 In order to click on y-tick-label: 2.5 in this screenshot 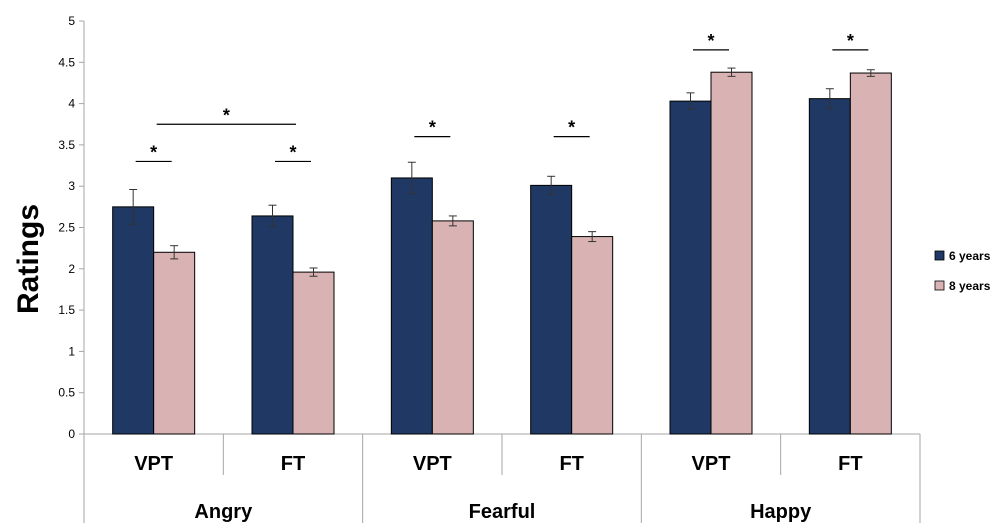, I will do `click(66, 228)`.